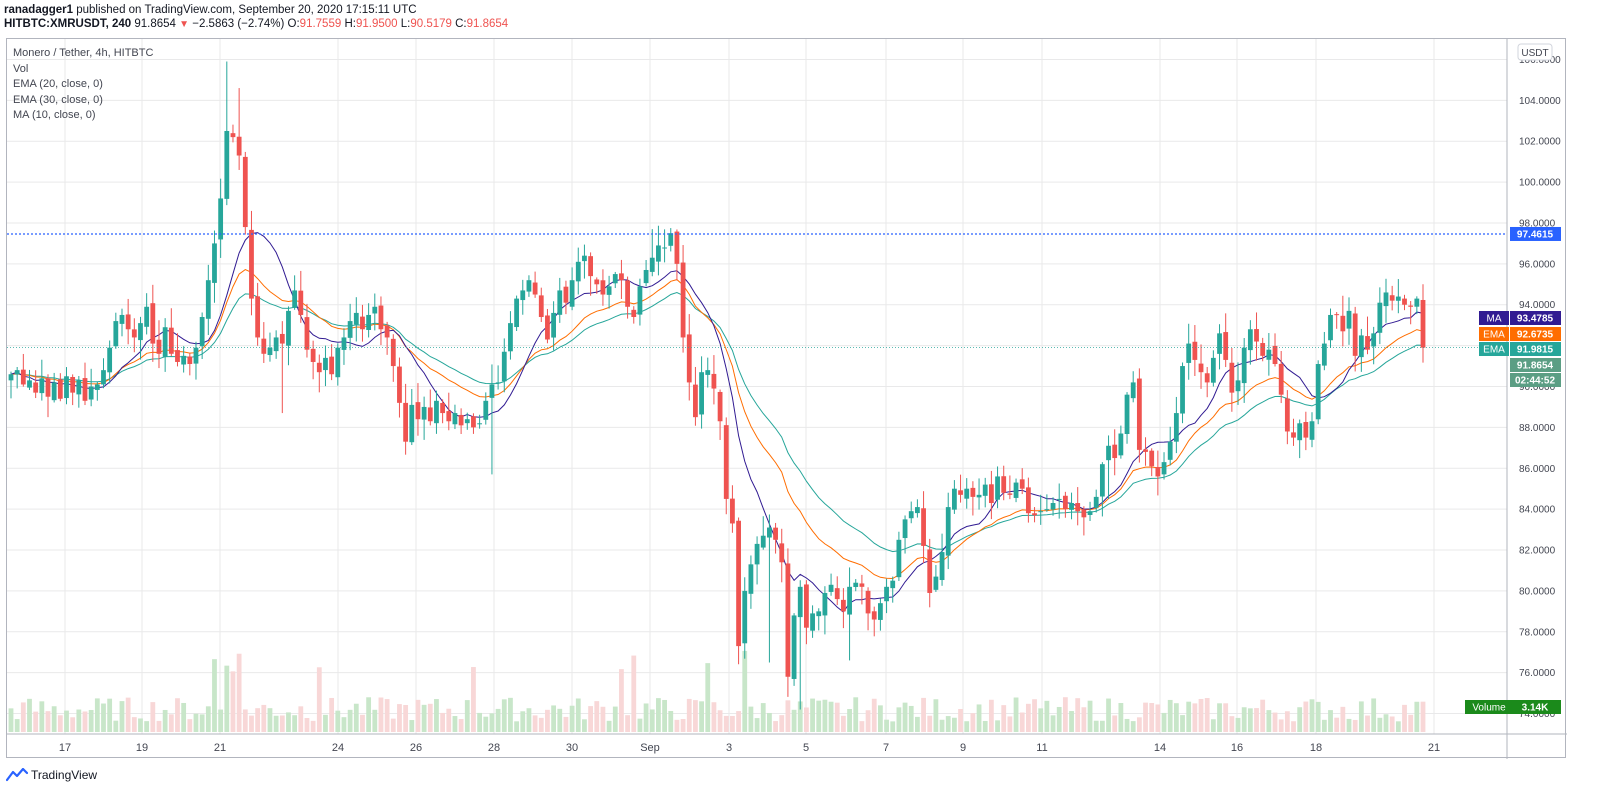  I want to click on tradingview-logo-icon, so click(17, 775).